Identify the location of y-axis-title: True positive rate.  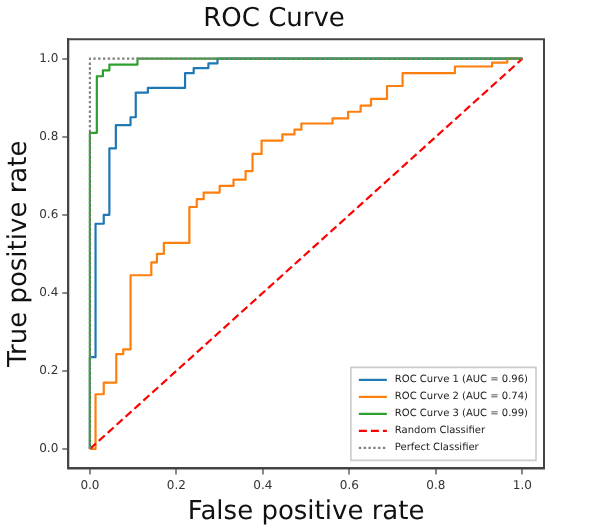
(19, 255).